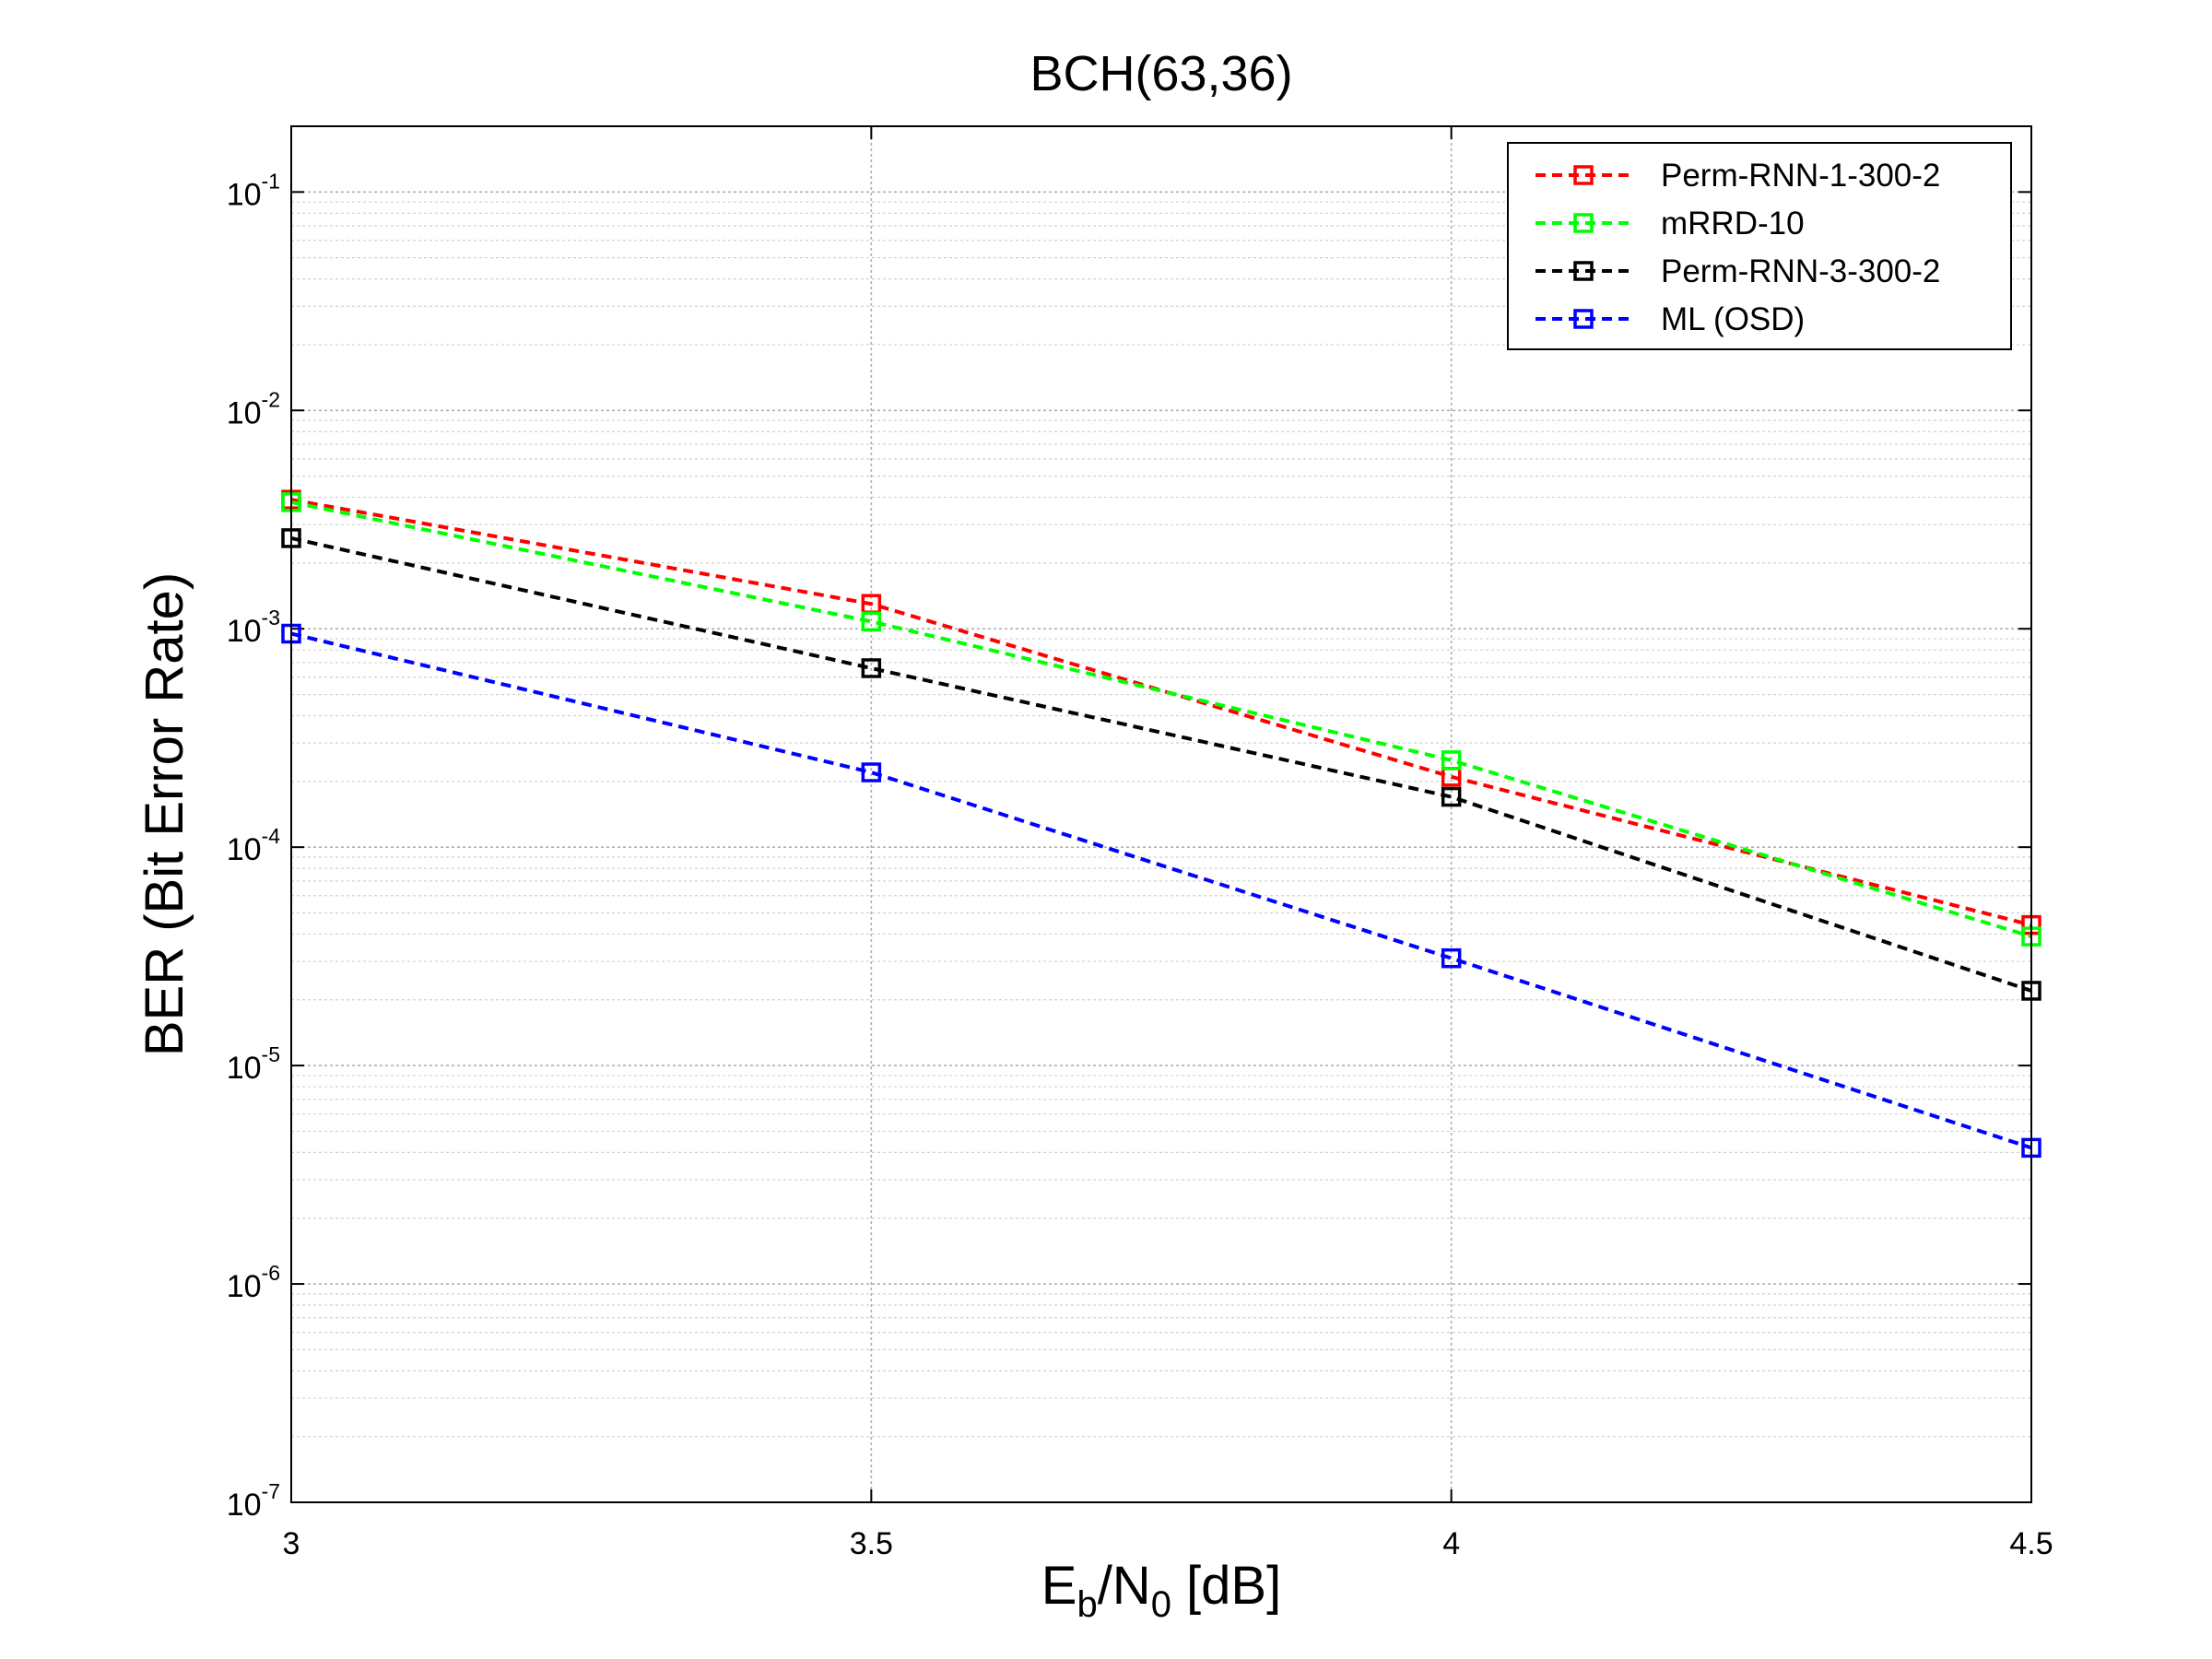 The width and height of the screenshot is (2212, 1659). I want to click on y-tick-label: 10⁻⁵, so click(253, 1064).